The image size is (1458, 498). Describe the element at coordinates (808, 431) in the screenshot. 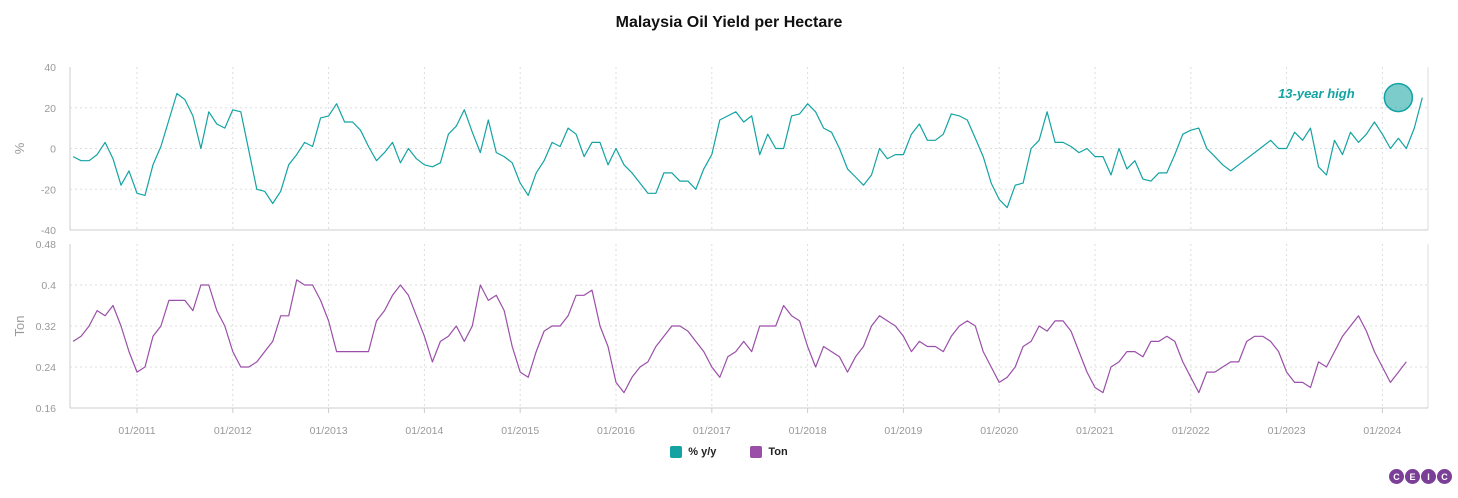

I see `x-tick-label: 01/2018` at that location.